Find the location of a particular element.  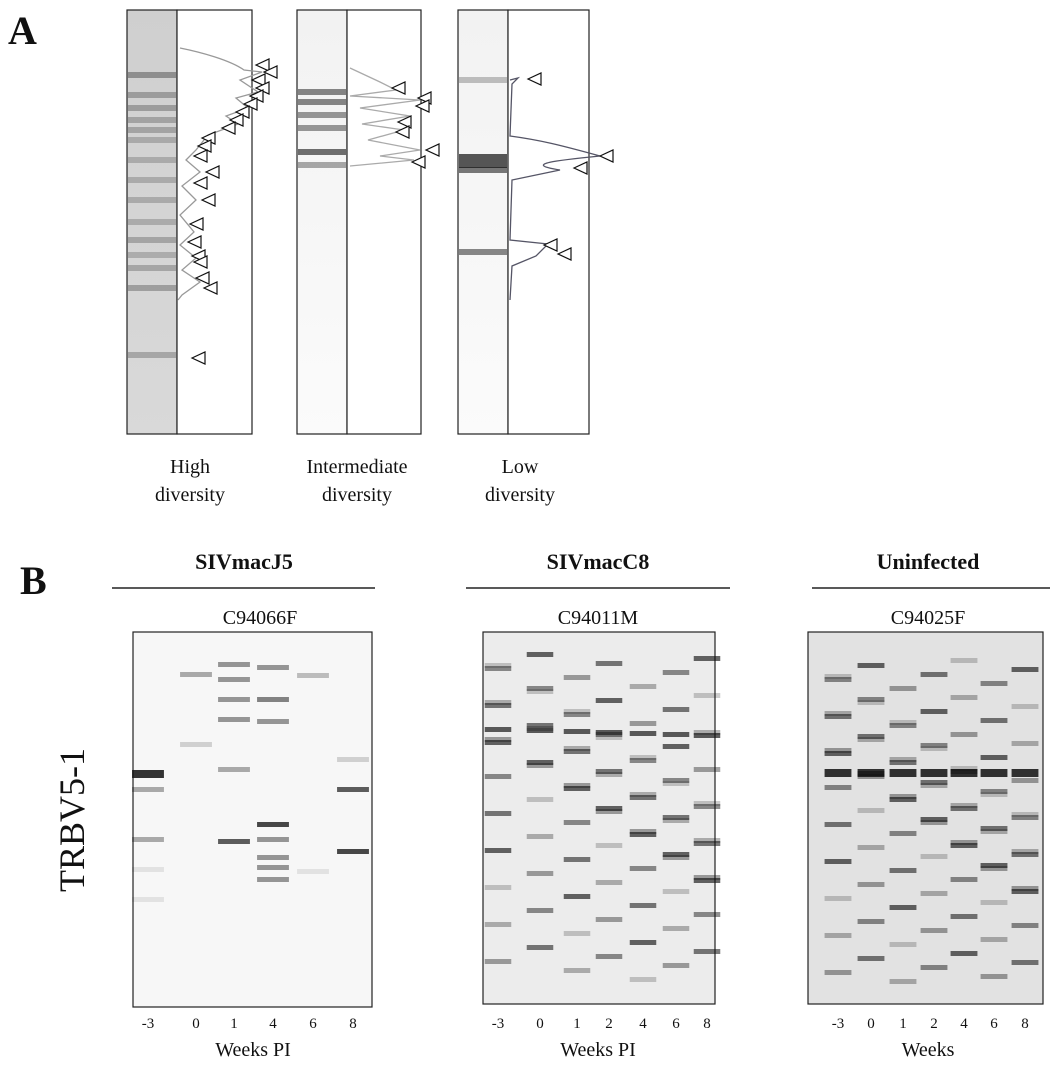

densitometry-trace is located at coordinates (555, 188).